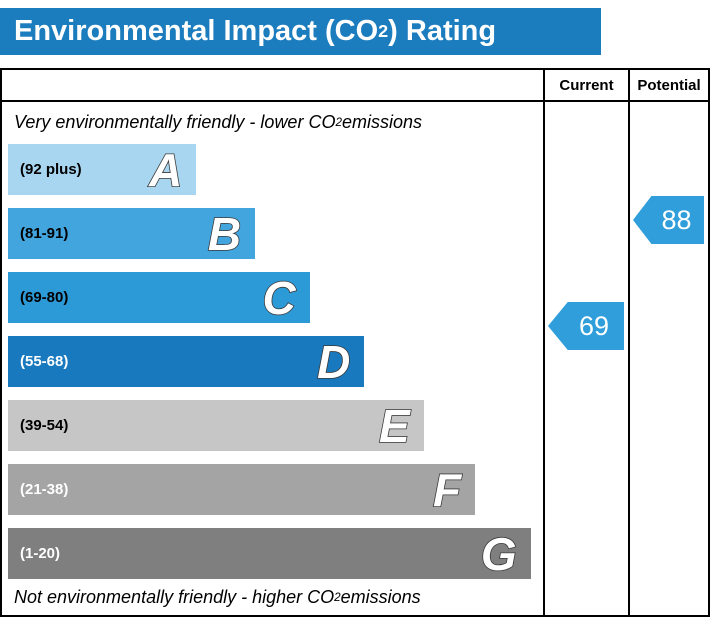 The height and width of the screenshot is (619, 718). Describe the element at coordinates (442, 31) in the screenshot. I see `page-title-text-end: ) Rating` at that location.